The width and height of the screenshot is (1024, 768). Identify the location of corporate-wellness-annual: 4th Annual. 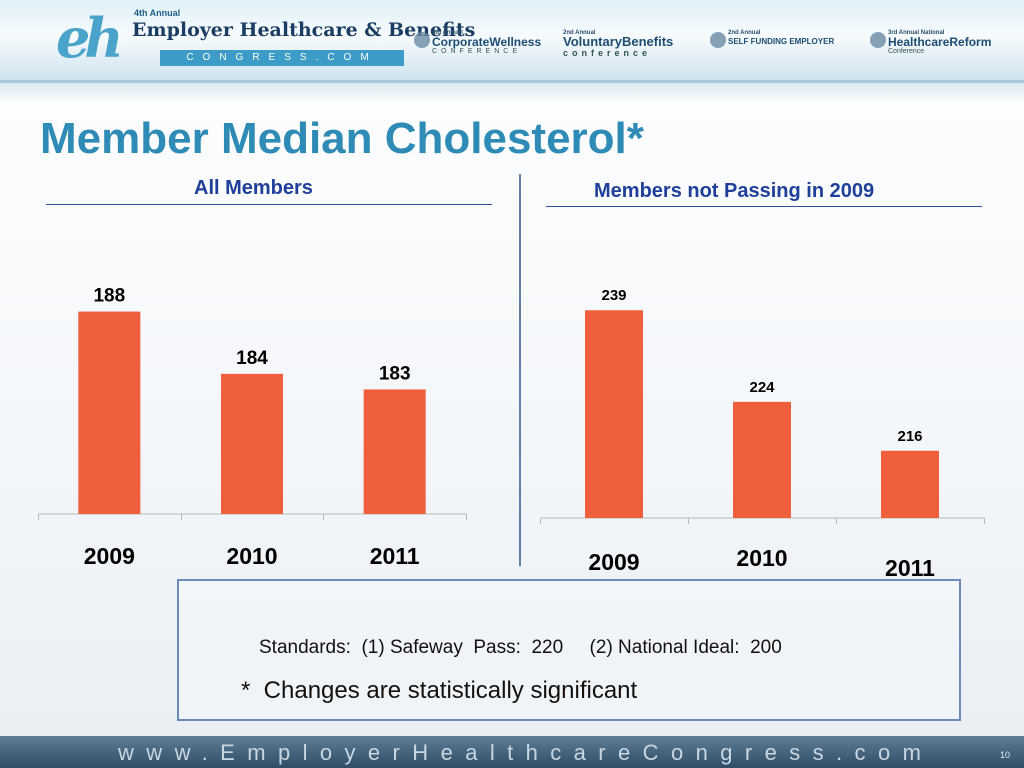
(447, 33).